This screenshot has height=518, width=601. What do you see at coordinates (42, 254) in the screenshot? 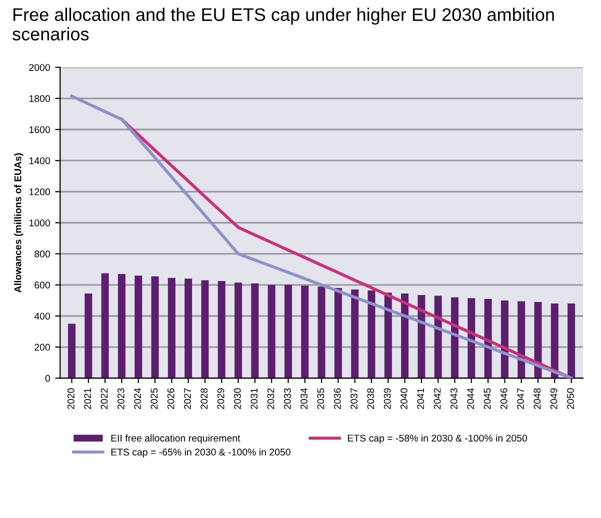
I see `y-tick-label: 800` at bounding box center [42, 254].